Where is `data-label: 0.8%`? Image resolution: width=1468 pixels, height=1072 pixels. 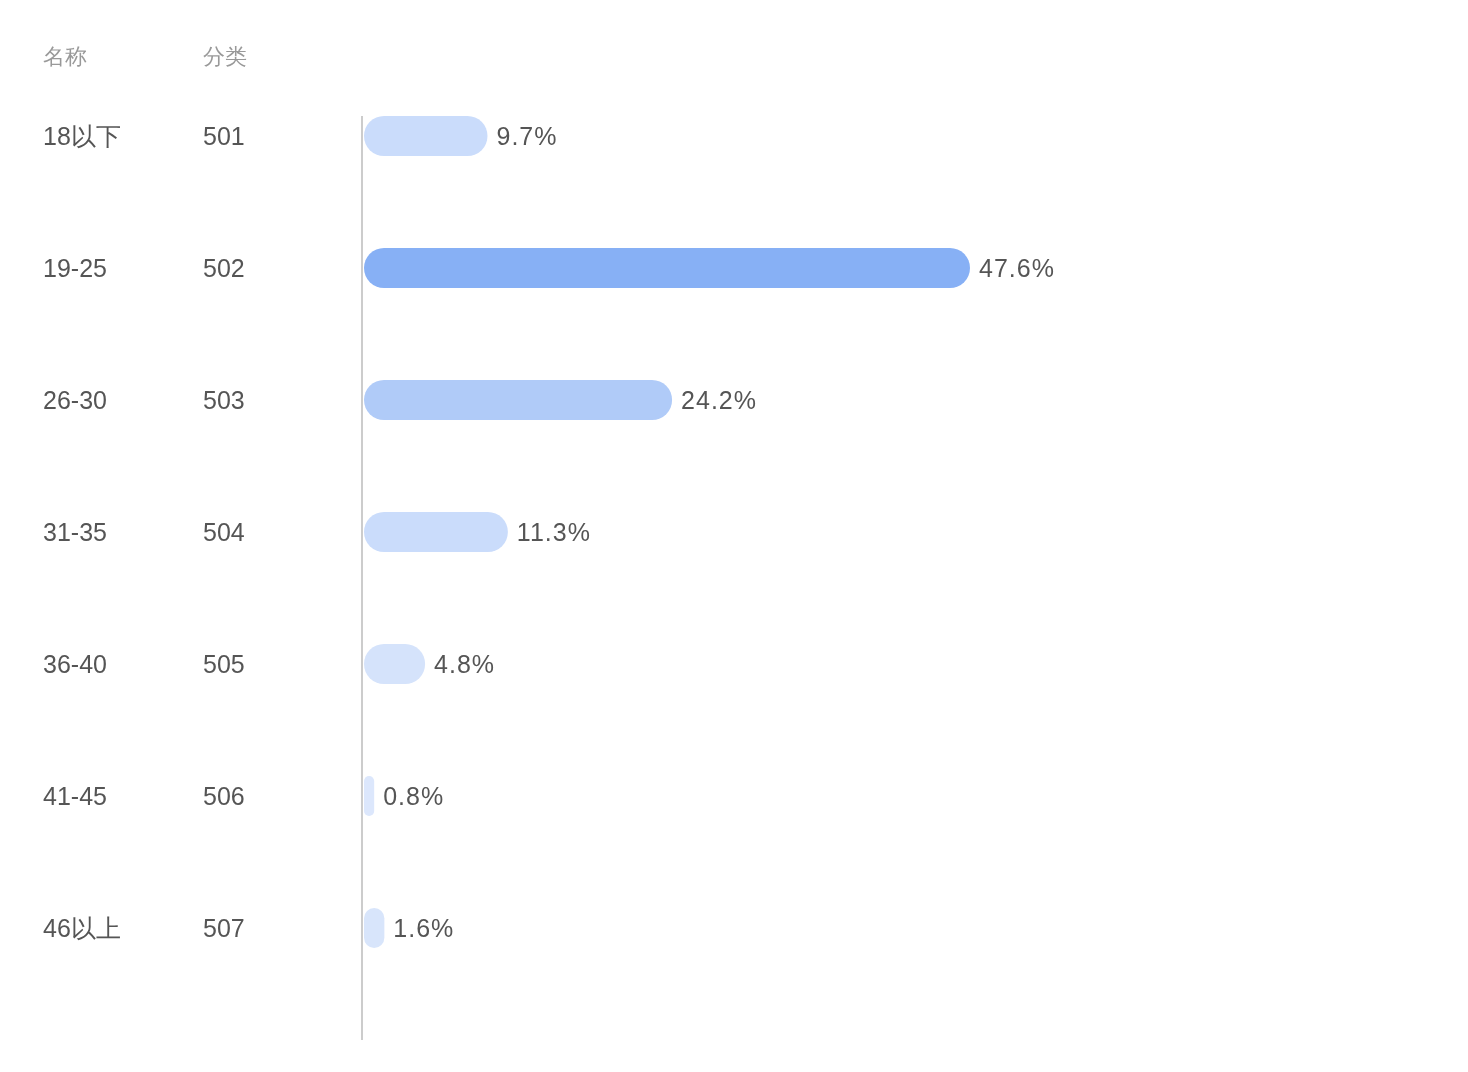 data-label: 0.8% is located at coordinates (414, 796).